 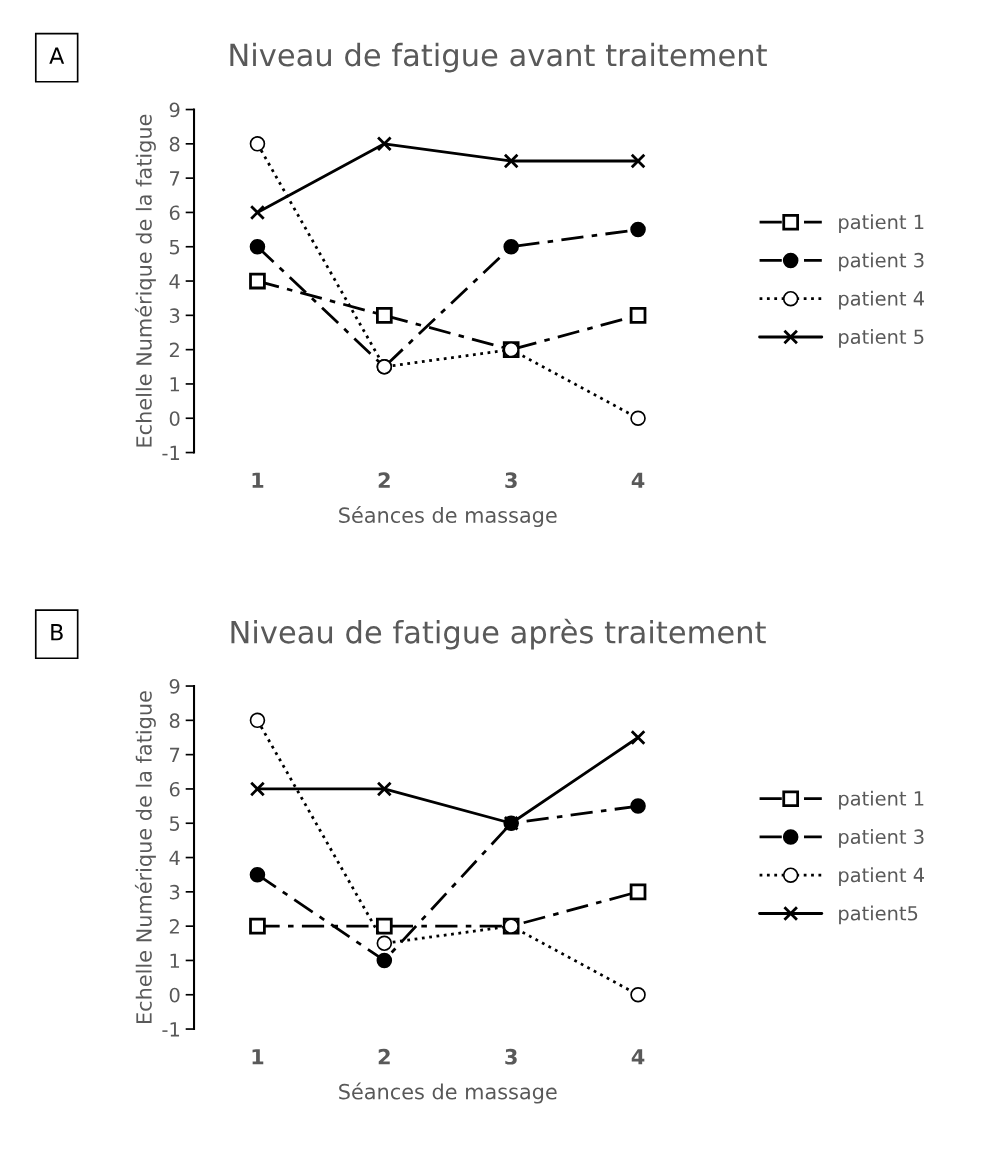 I want to click on legend-label: patient5, so click(x=878, y=915).